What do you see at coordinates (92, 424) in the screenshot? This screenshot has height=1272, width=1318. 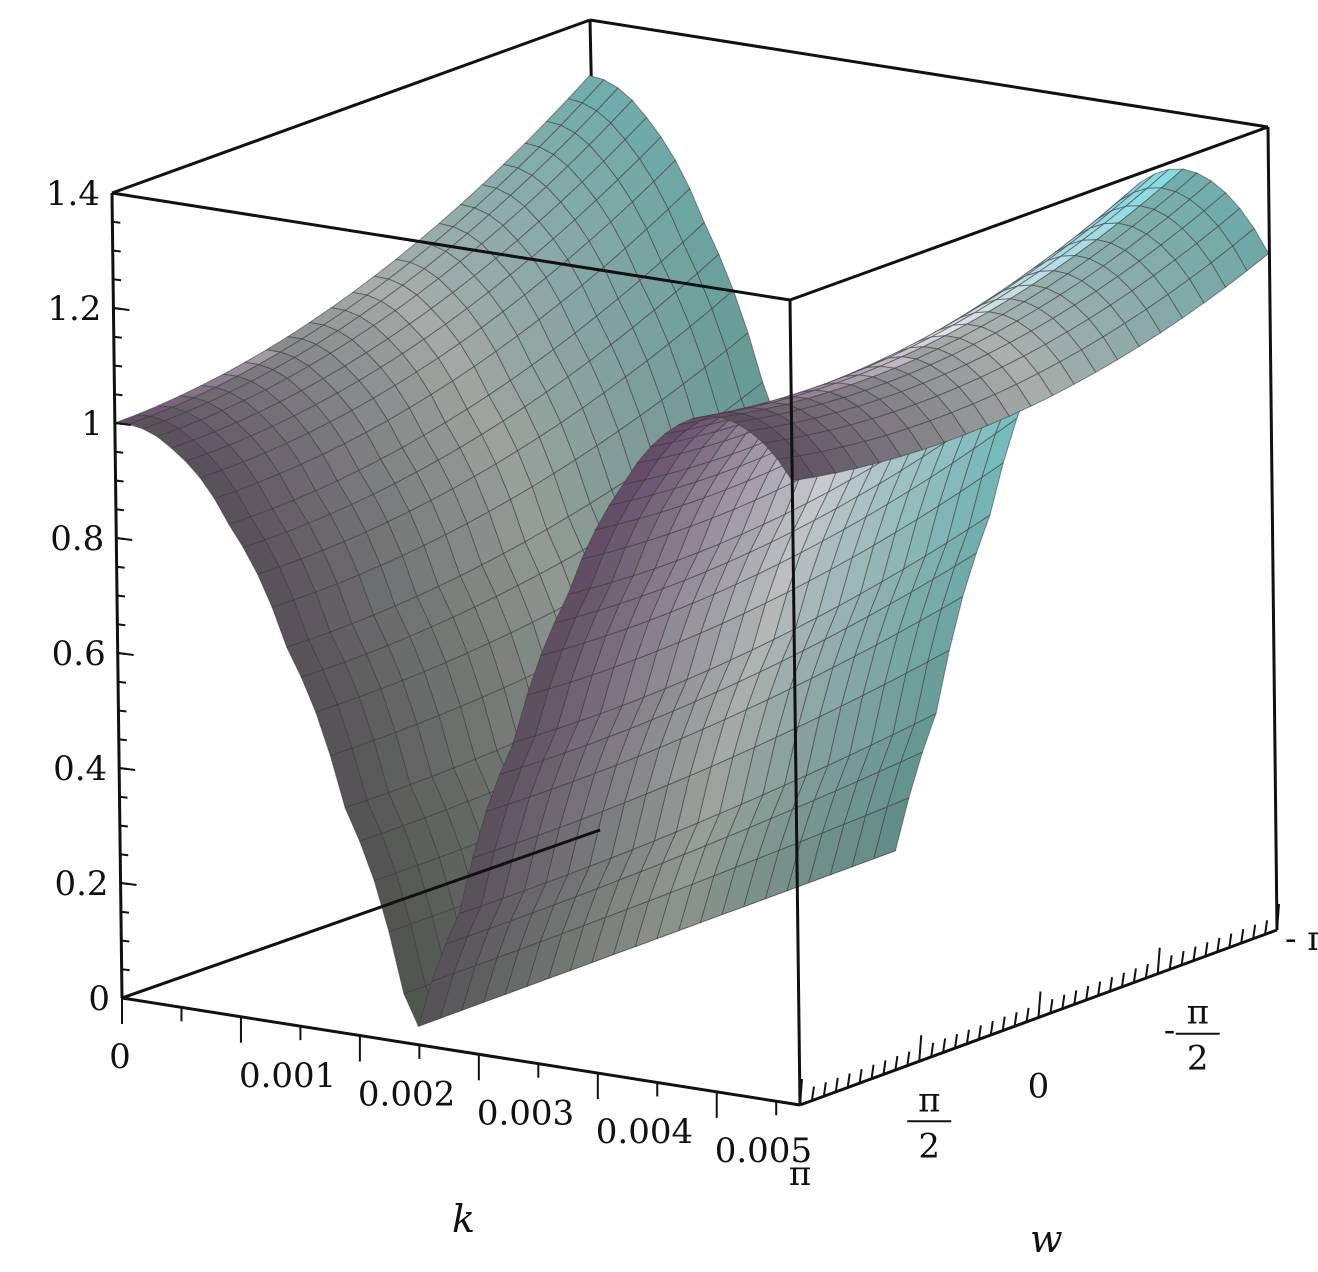 I see `z-tick-label: 1` at bounding box center [92, 424].